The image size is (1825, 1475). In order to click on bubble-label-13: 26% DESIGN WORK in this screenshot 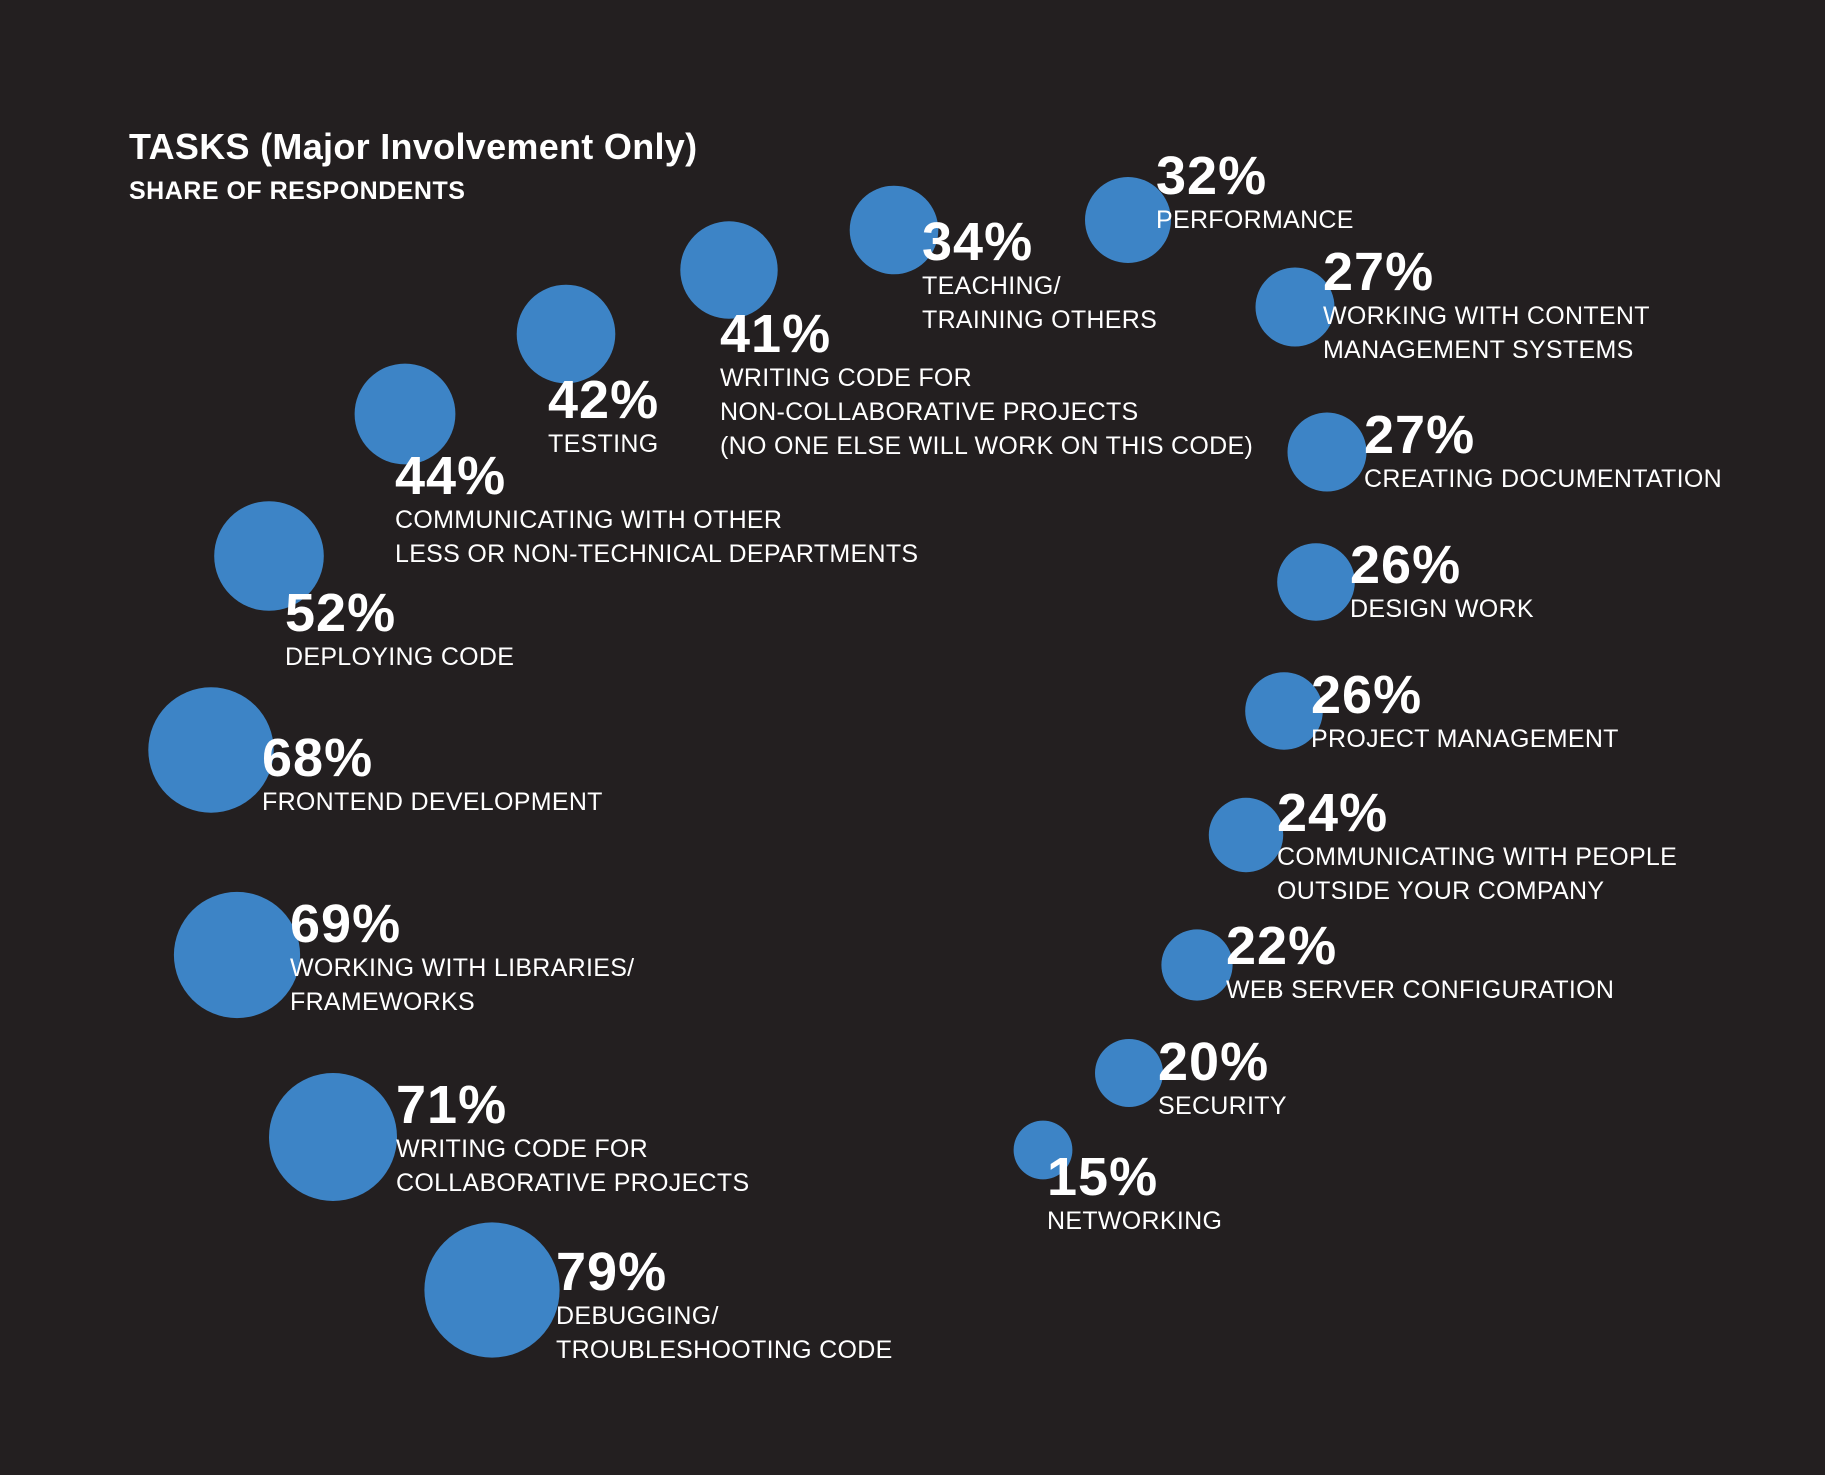, I will do `click(1442, 582)`.